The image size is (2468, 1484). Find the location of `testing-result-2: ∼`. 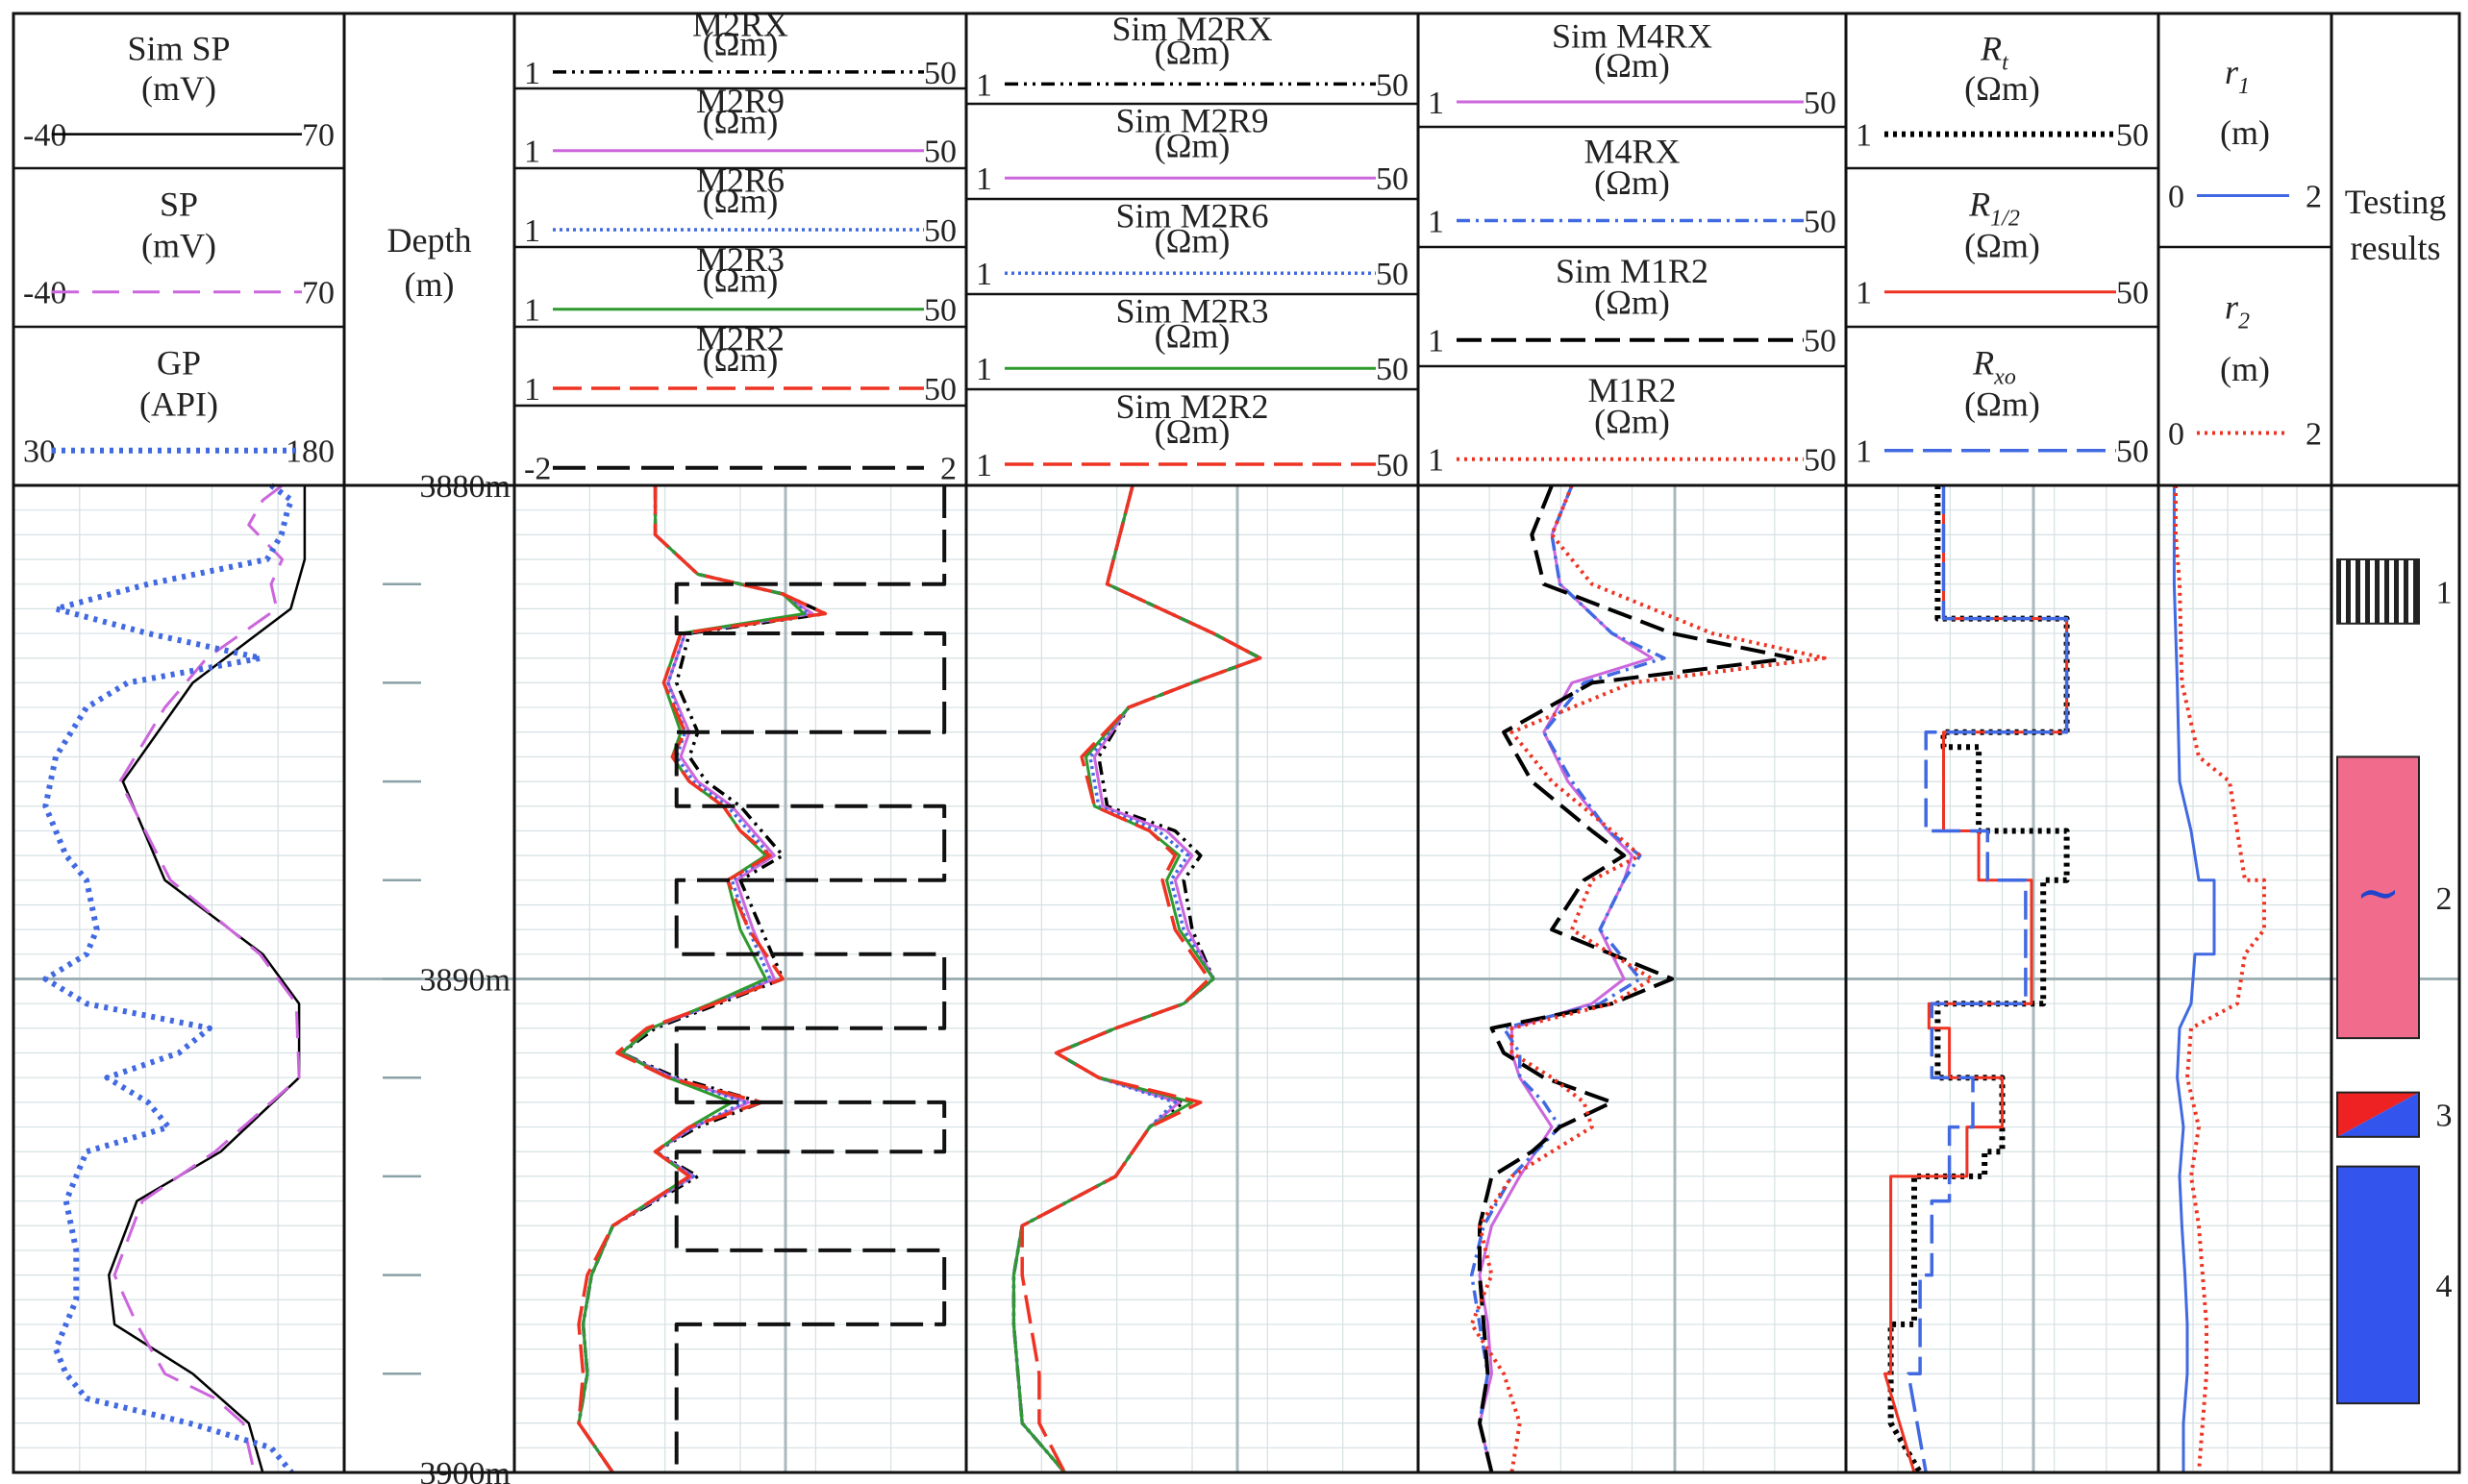

testing-result-2: ∼ is located at coordinates (2378, 897).